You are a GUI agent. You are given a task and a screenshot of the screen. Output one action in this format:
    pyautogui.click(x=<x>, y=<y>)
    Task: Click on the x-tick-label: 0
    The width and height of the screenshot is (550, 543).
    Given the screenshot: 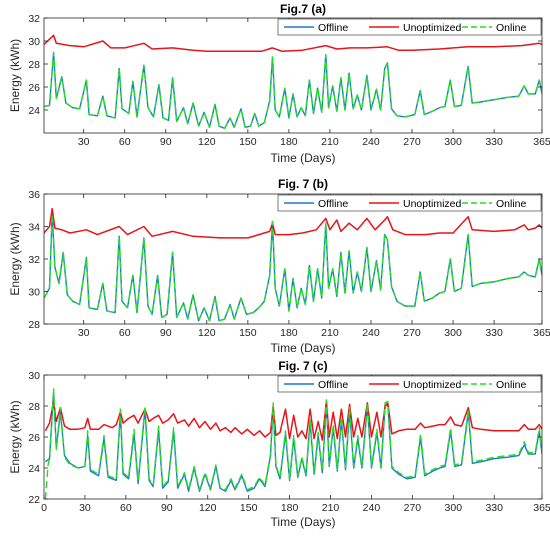 What is the action you would take?
    pyautogui.click(x=44, y=508)
    